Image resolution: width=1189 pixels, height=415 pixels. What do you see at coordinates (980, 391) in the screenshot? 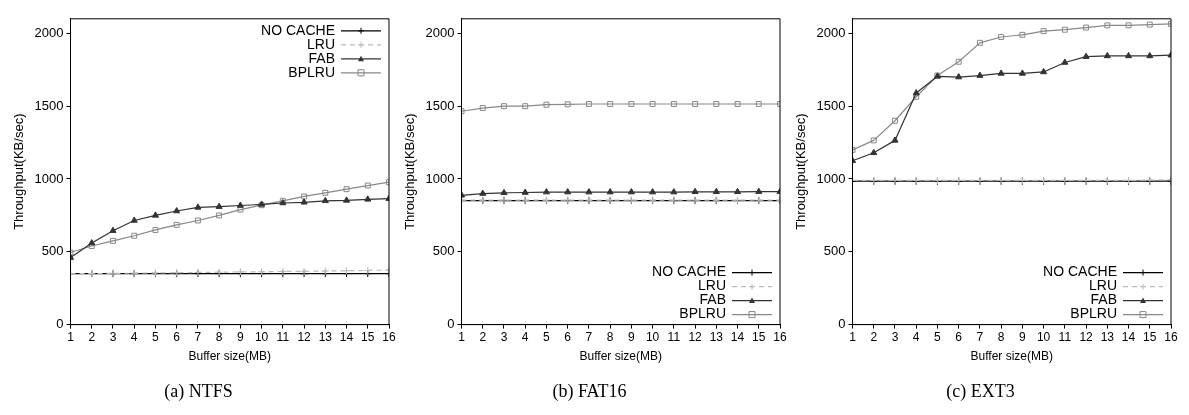
I see `text: (c) EXT3` at bounding box center [980, 391].